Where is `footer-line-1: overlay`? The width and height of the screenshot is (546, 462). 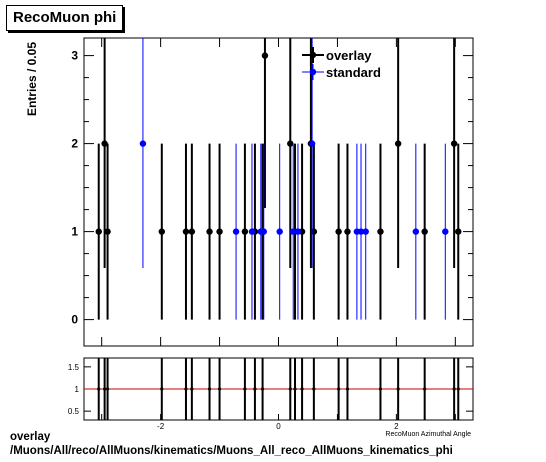 footer-line-1: overlay is located at coordinates (30, 437).